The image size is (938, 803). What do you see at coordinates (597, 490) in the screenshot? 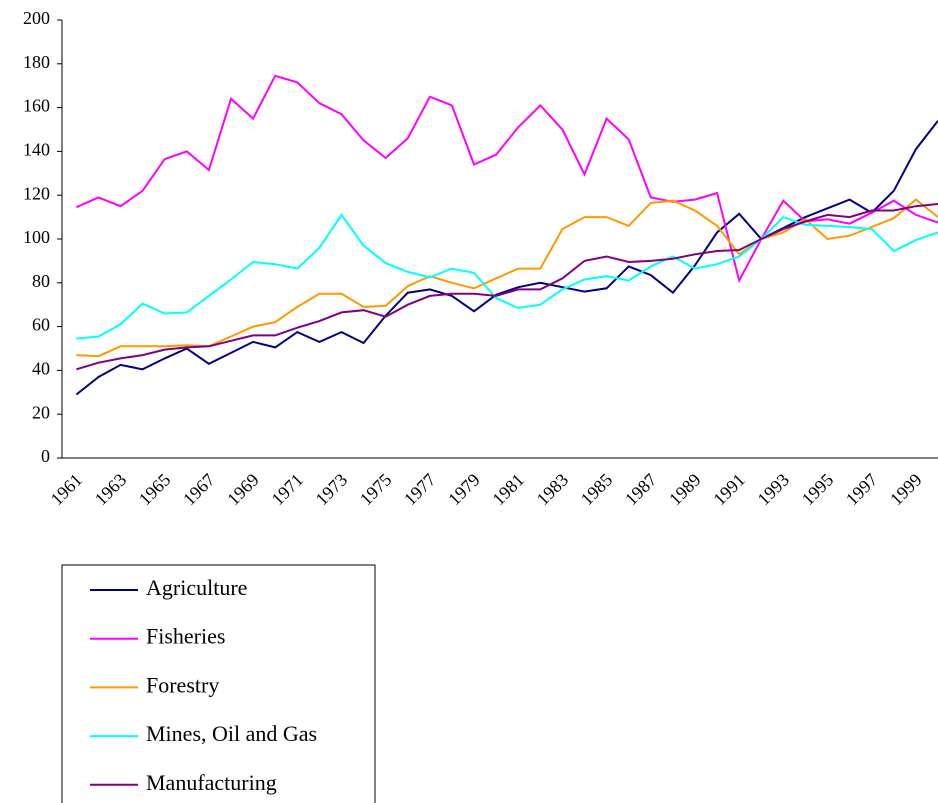
I see `x-tick-label: 1985` at bounding box center [597, 490].